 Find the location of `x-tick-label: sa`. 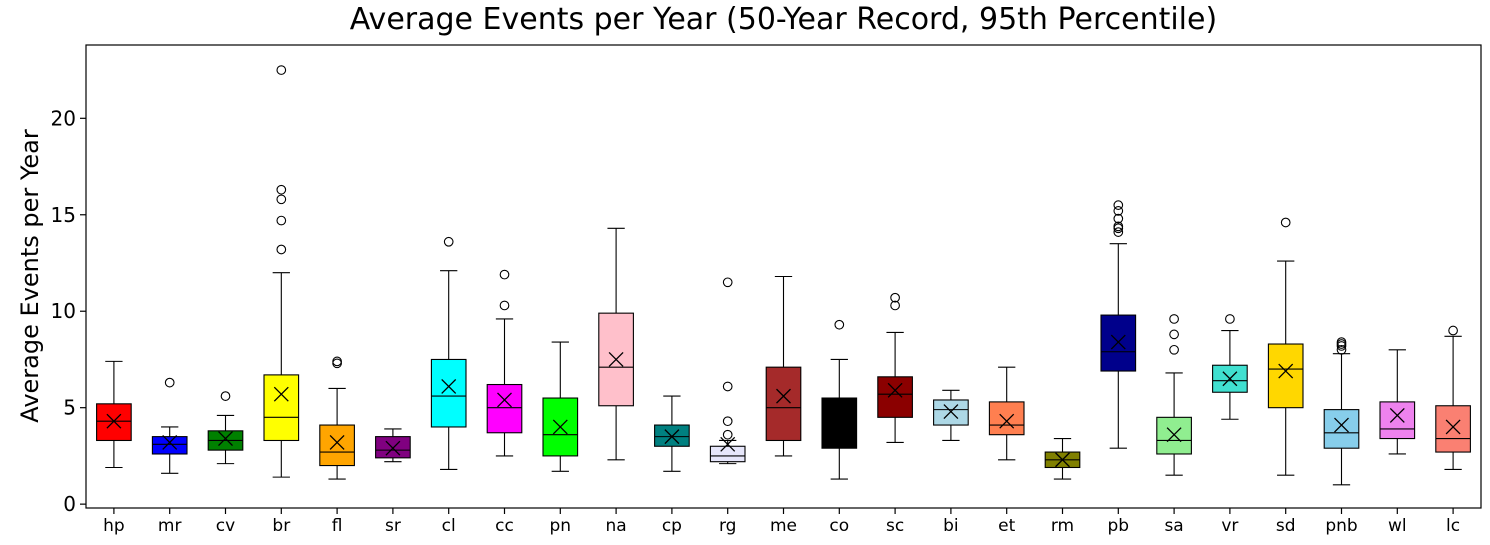

x-tick-label: sa is located at coordinates (1173, 526).